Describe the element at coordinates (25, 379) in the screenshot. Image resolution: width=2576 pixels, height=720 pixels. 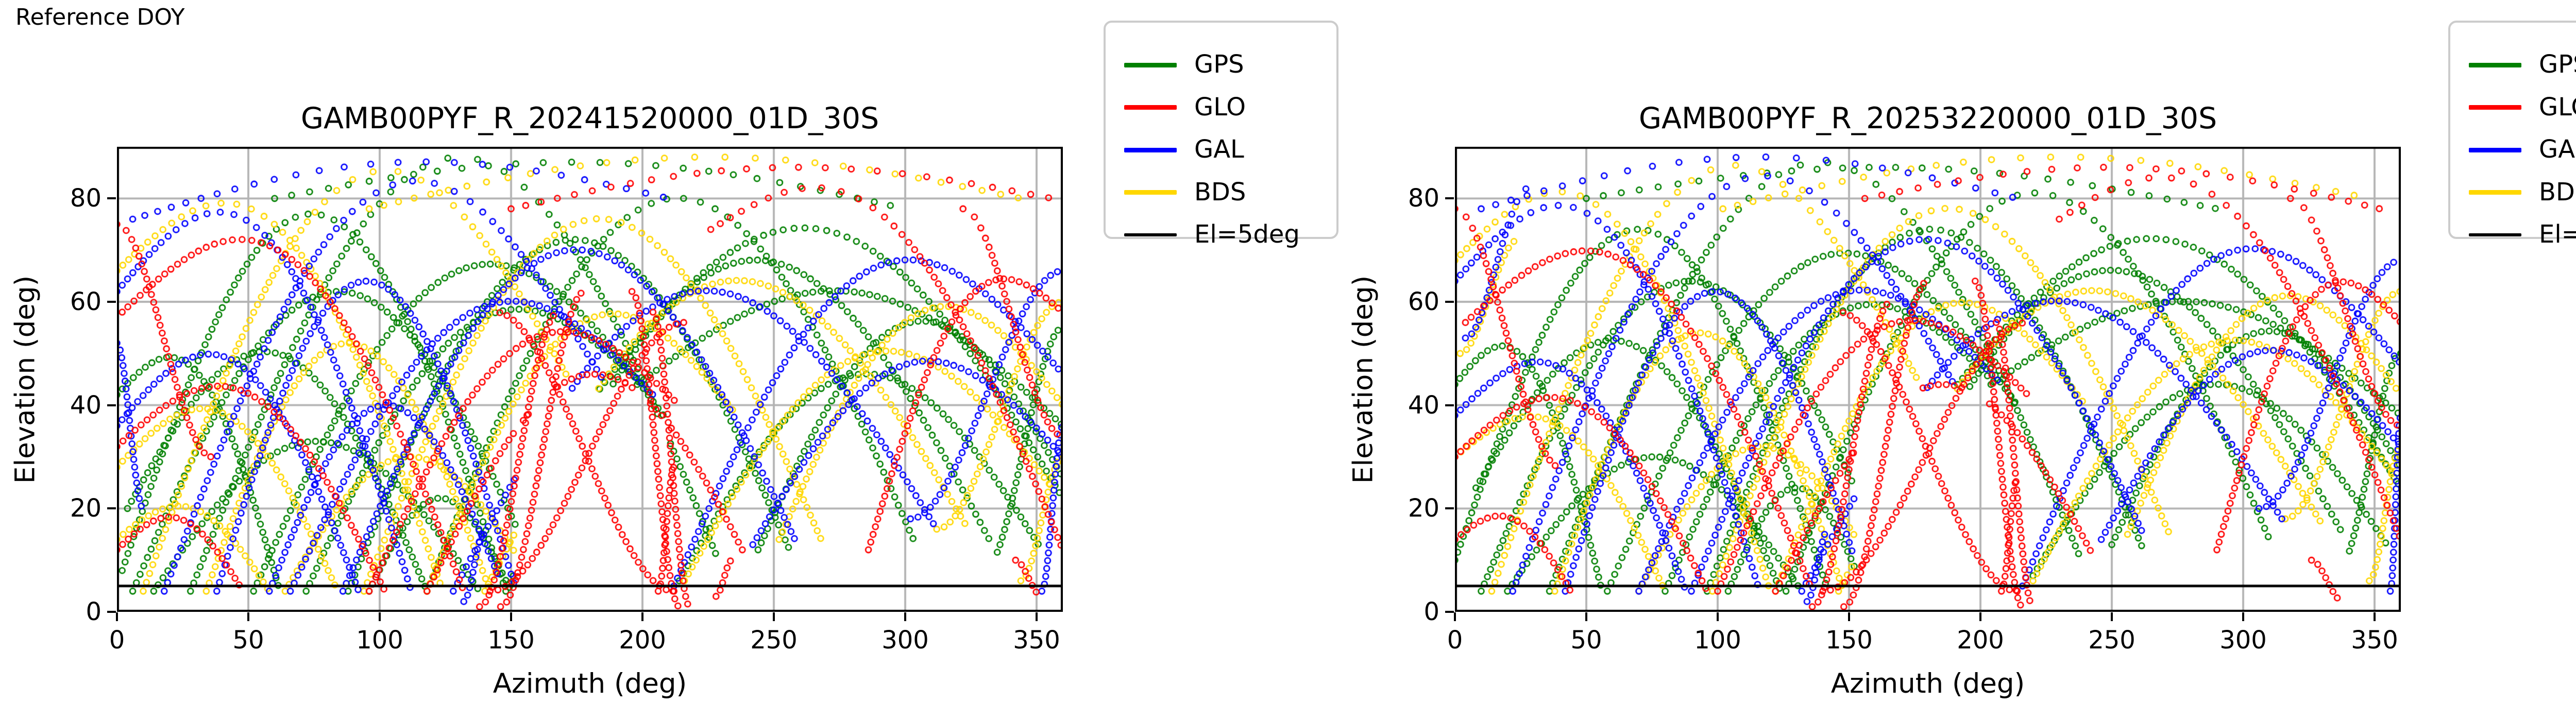
I see `y-axis-label-1: Elevation (deg)` at that location.